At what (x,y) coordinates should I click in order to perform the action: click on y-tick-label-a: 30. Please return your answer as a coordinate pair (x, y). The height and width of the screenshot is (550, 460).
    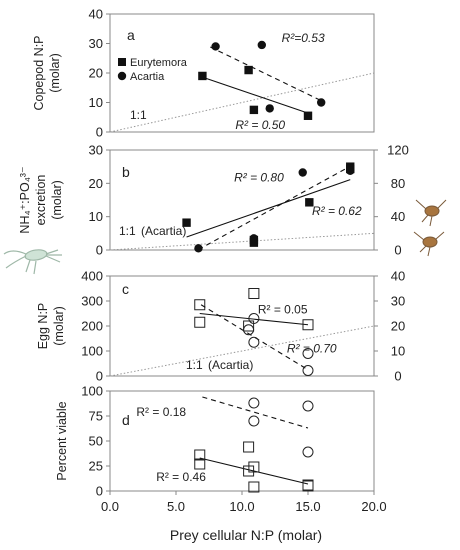
    Looking at the image, I should click on (96, 43).